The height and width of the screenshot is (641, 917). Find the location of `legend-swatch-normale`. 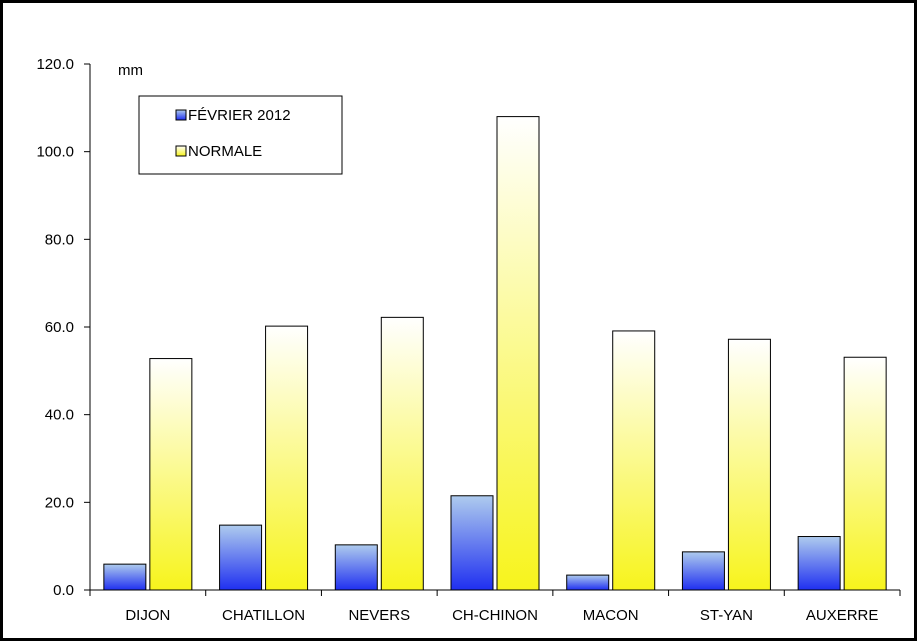

legend-swatch-normale is located at coordinates (181, 151).